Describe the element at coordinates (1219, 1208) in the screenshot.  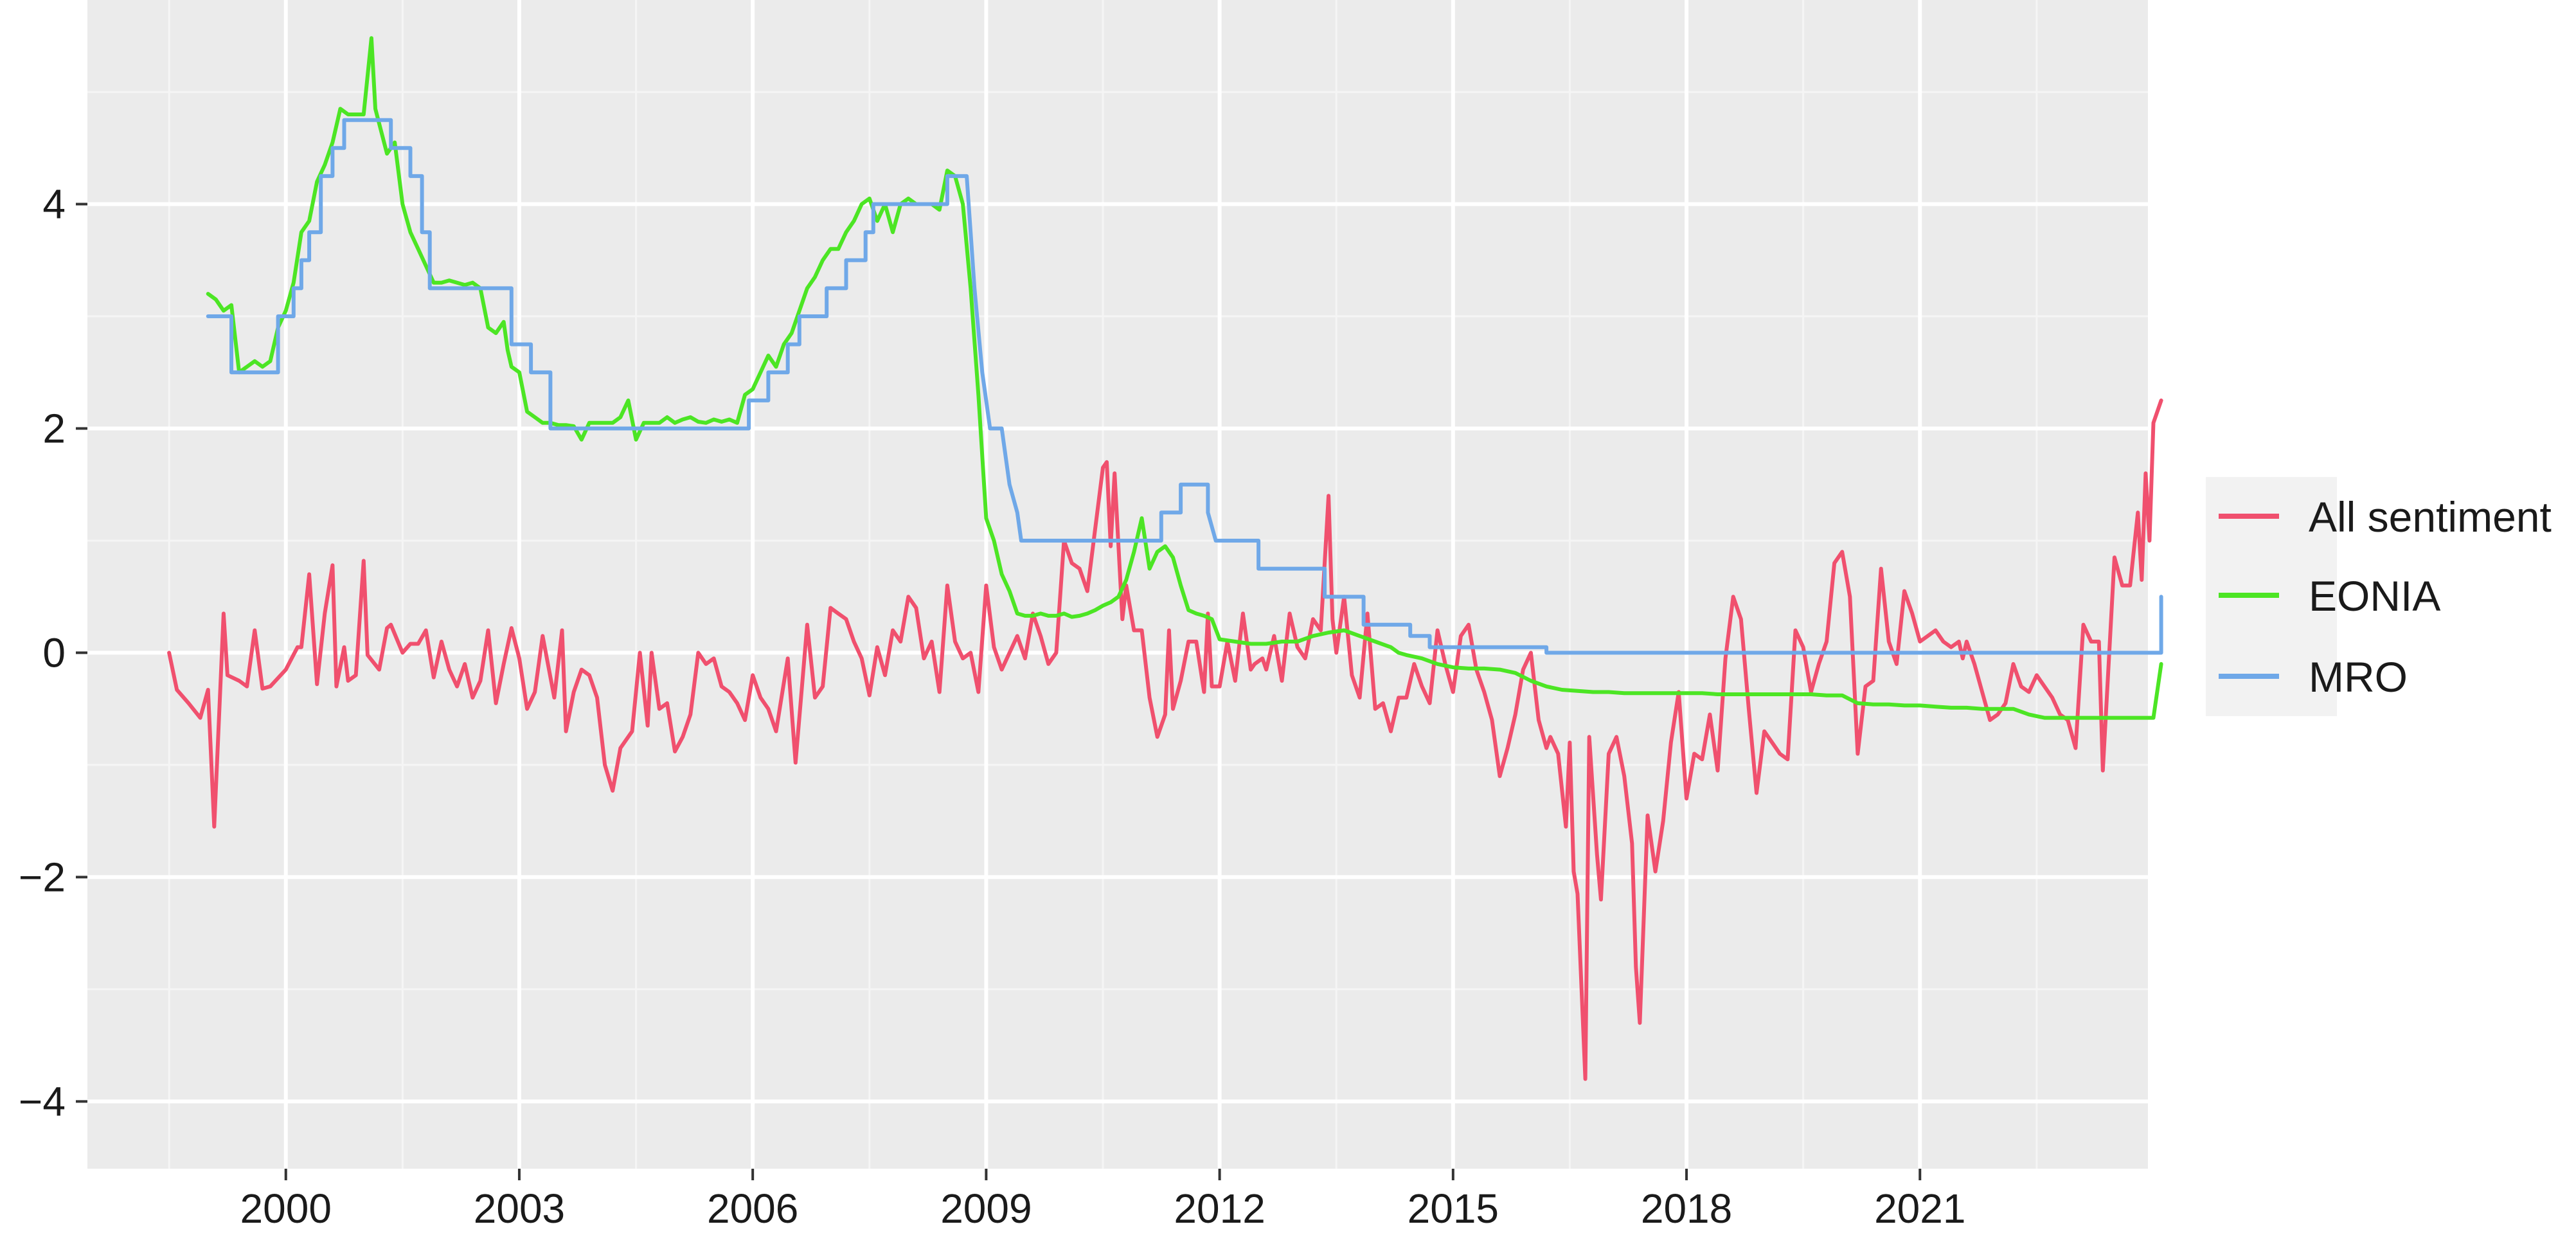
I see `x-tick-label: 2012` at that location.